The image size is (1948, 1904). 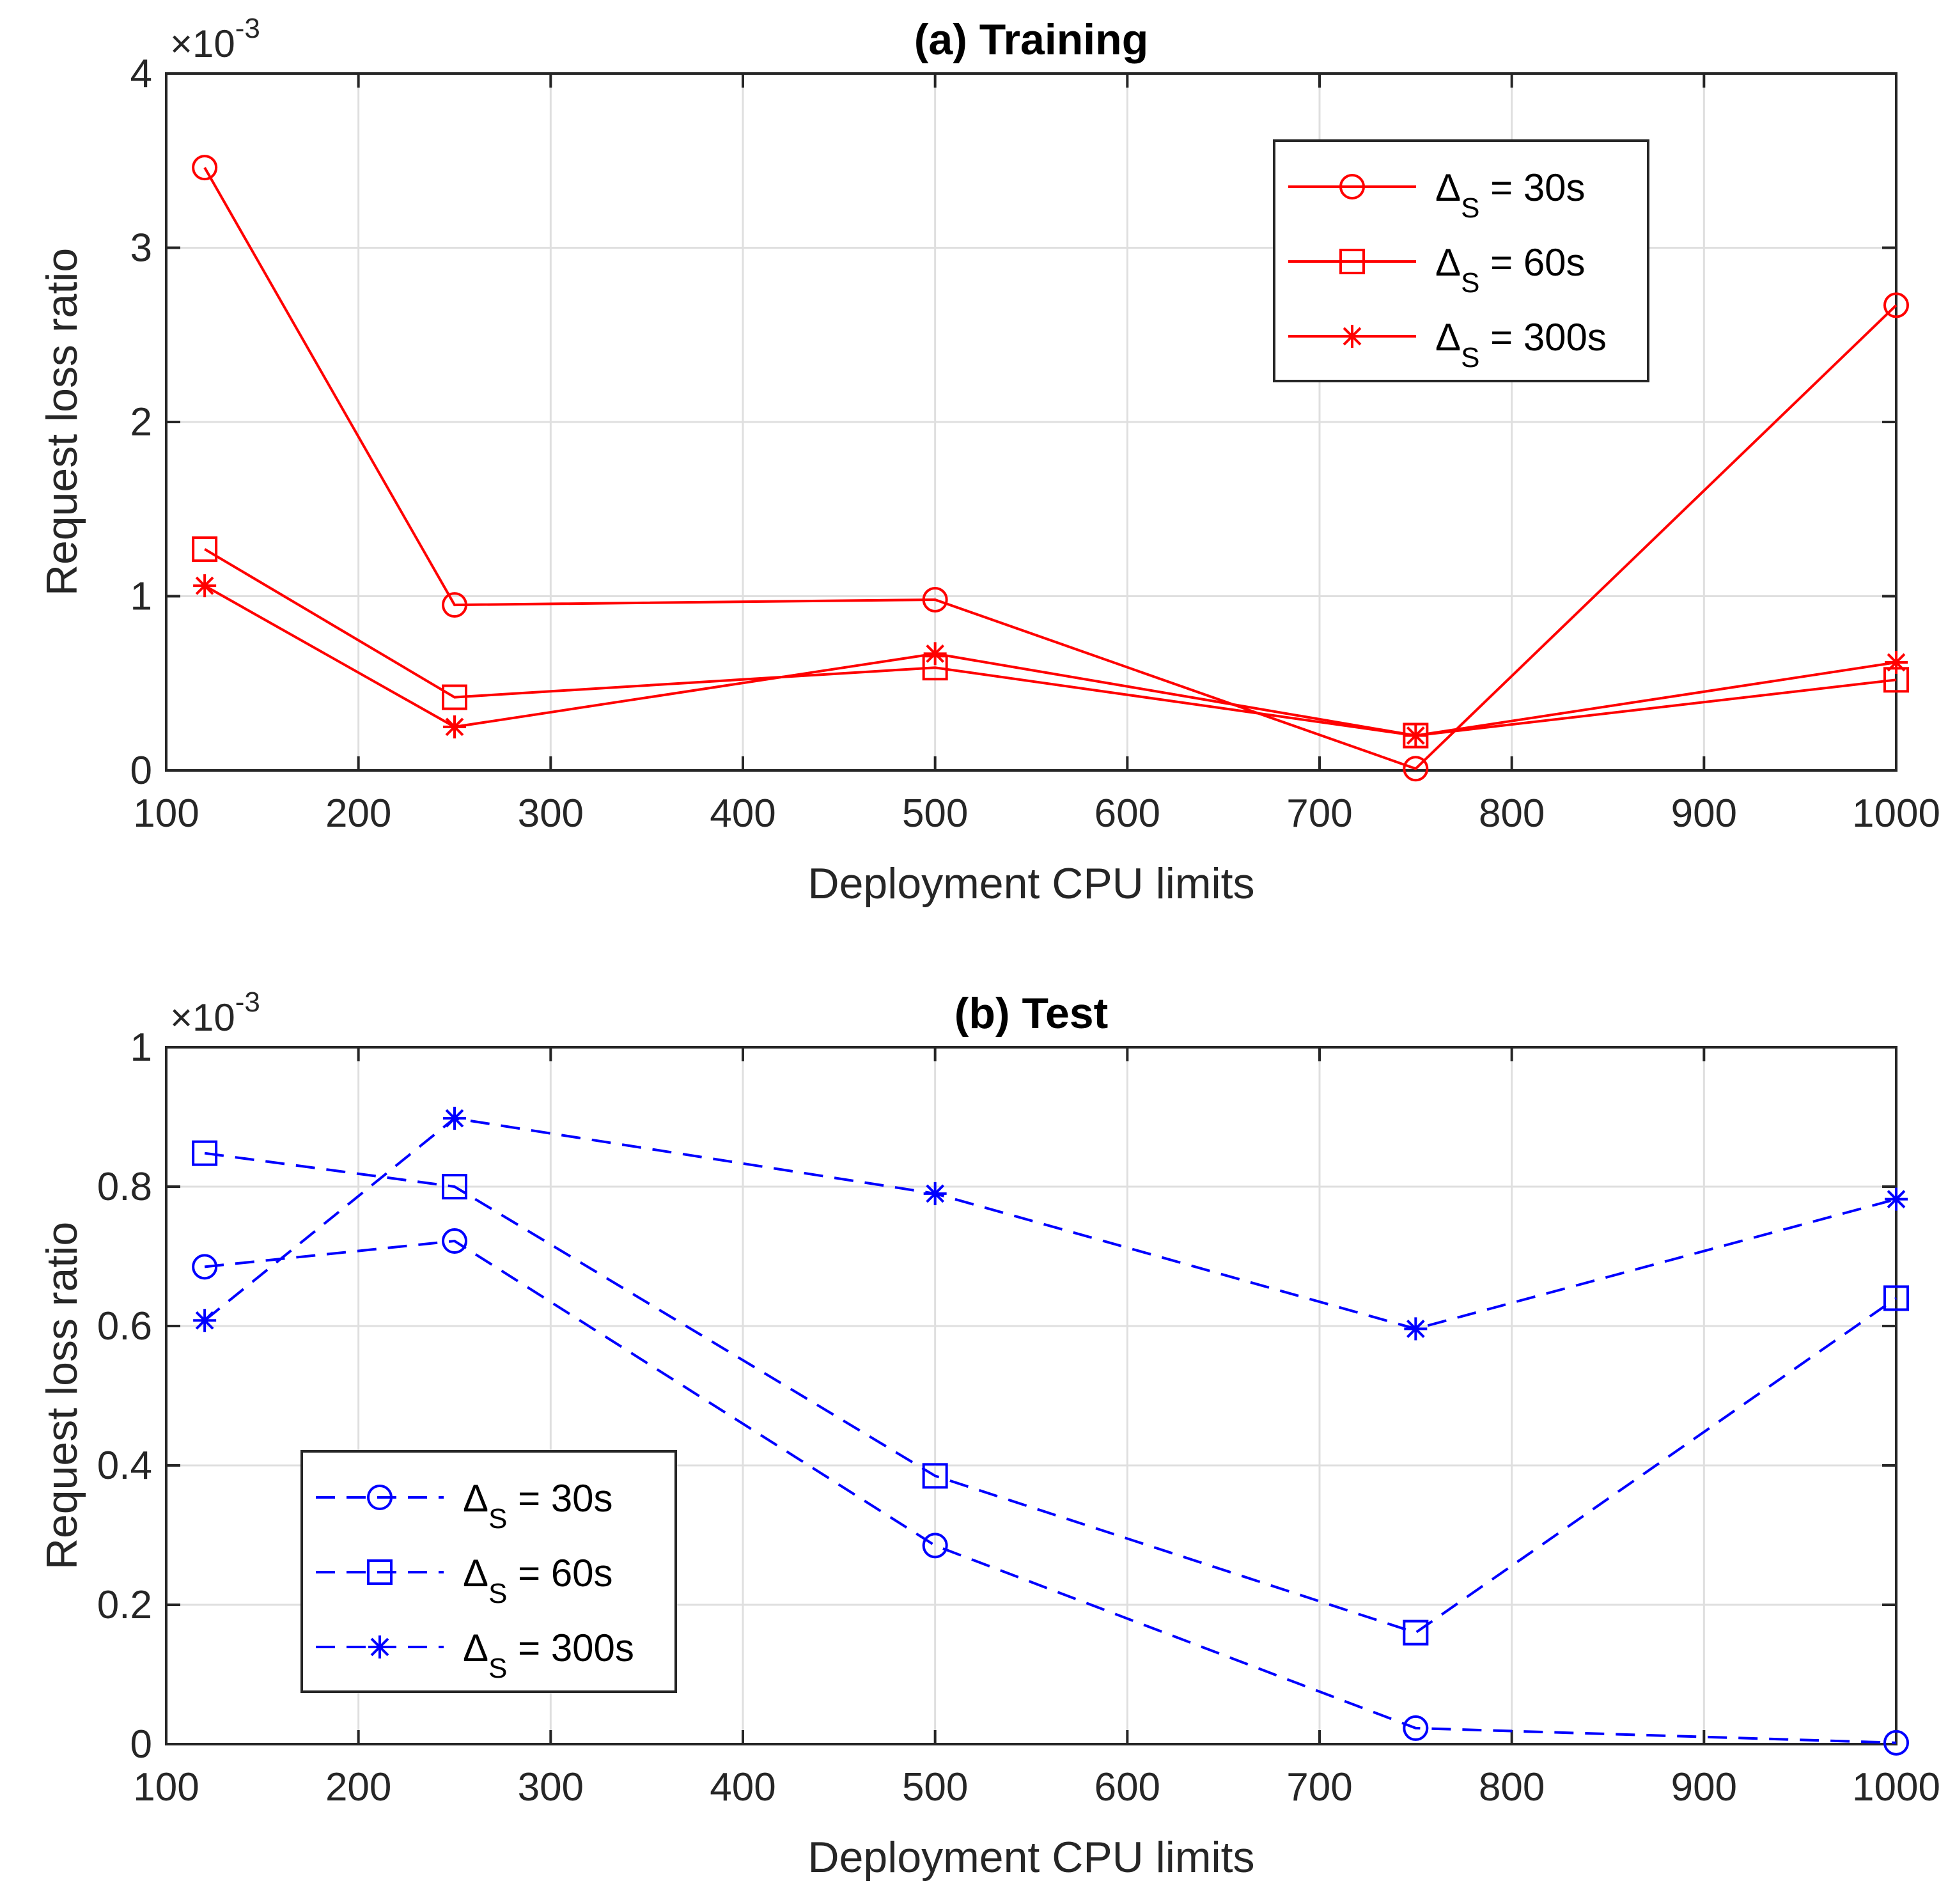 I want to click on chart-title: (b) Test, so click(x=1032, y=1013).